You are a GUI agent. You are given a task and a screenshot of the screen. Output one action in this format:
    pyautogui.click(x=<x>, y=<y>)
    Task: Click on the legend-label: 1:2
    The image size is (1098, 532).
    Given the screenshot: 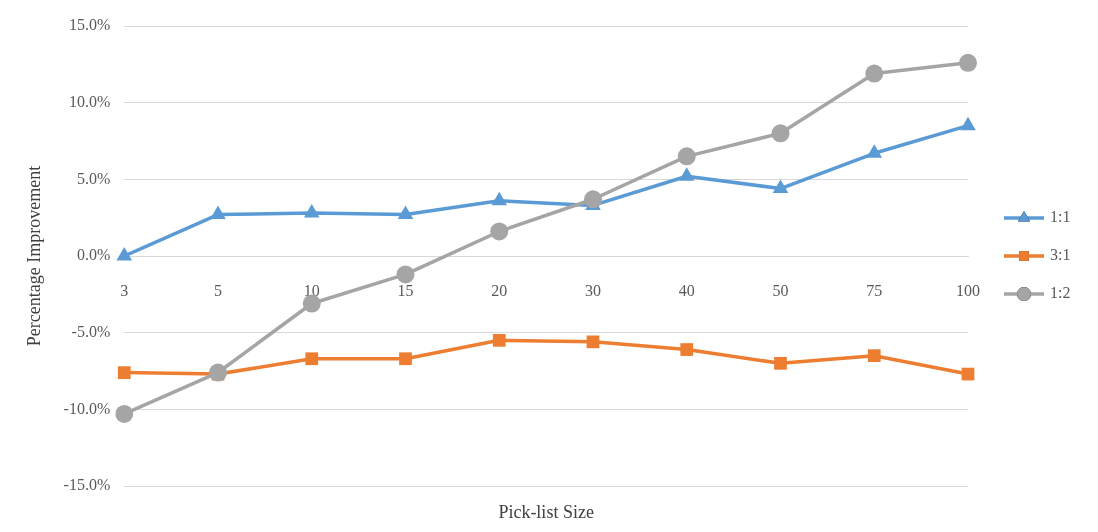 What is the action you would take?
    pyautogui.click(x=1060, y=293)
    